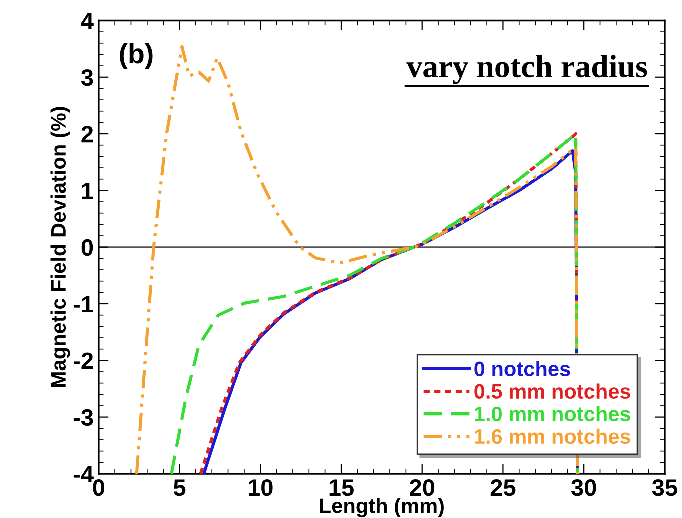 The image size is (682, 518). Describe the element at coordinates (84, 474) in the screenshot. I see `y-tick-label: -4` at that location.